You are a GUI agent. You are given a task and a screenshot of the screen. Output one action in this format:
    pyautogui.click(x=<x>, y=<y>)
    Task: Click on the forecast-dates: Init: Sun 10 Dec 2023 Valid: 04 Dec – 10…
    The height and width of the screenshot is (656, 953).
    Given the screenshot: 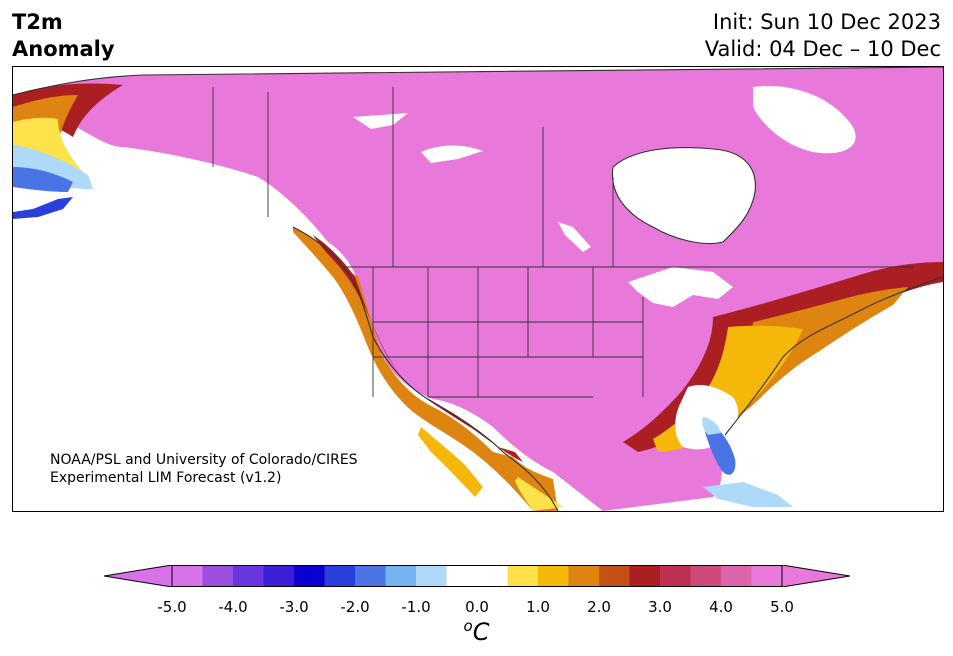 What is the action you would take?
    pyautogui.click(x=823, y=36)
    